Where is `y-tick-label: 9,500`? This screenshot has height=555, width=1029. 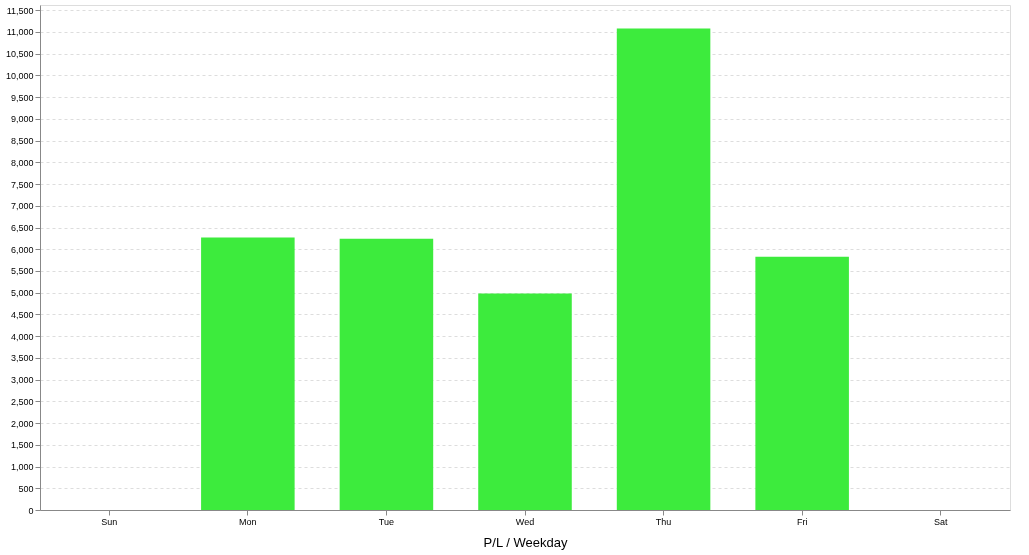 y-tick-label: 9,500 is located at coordinates (22, 97).